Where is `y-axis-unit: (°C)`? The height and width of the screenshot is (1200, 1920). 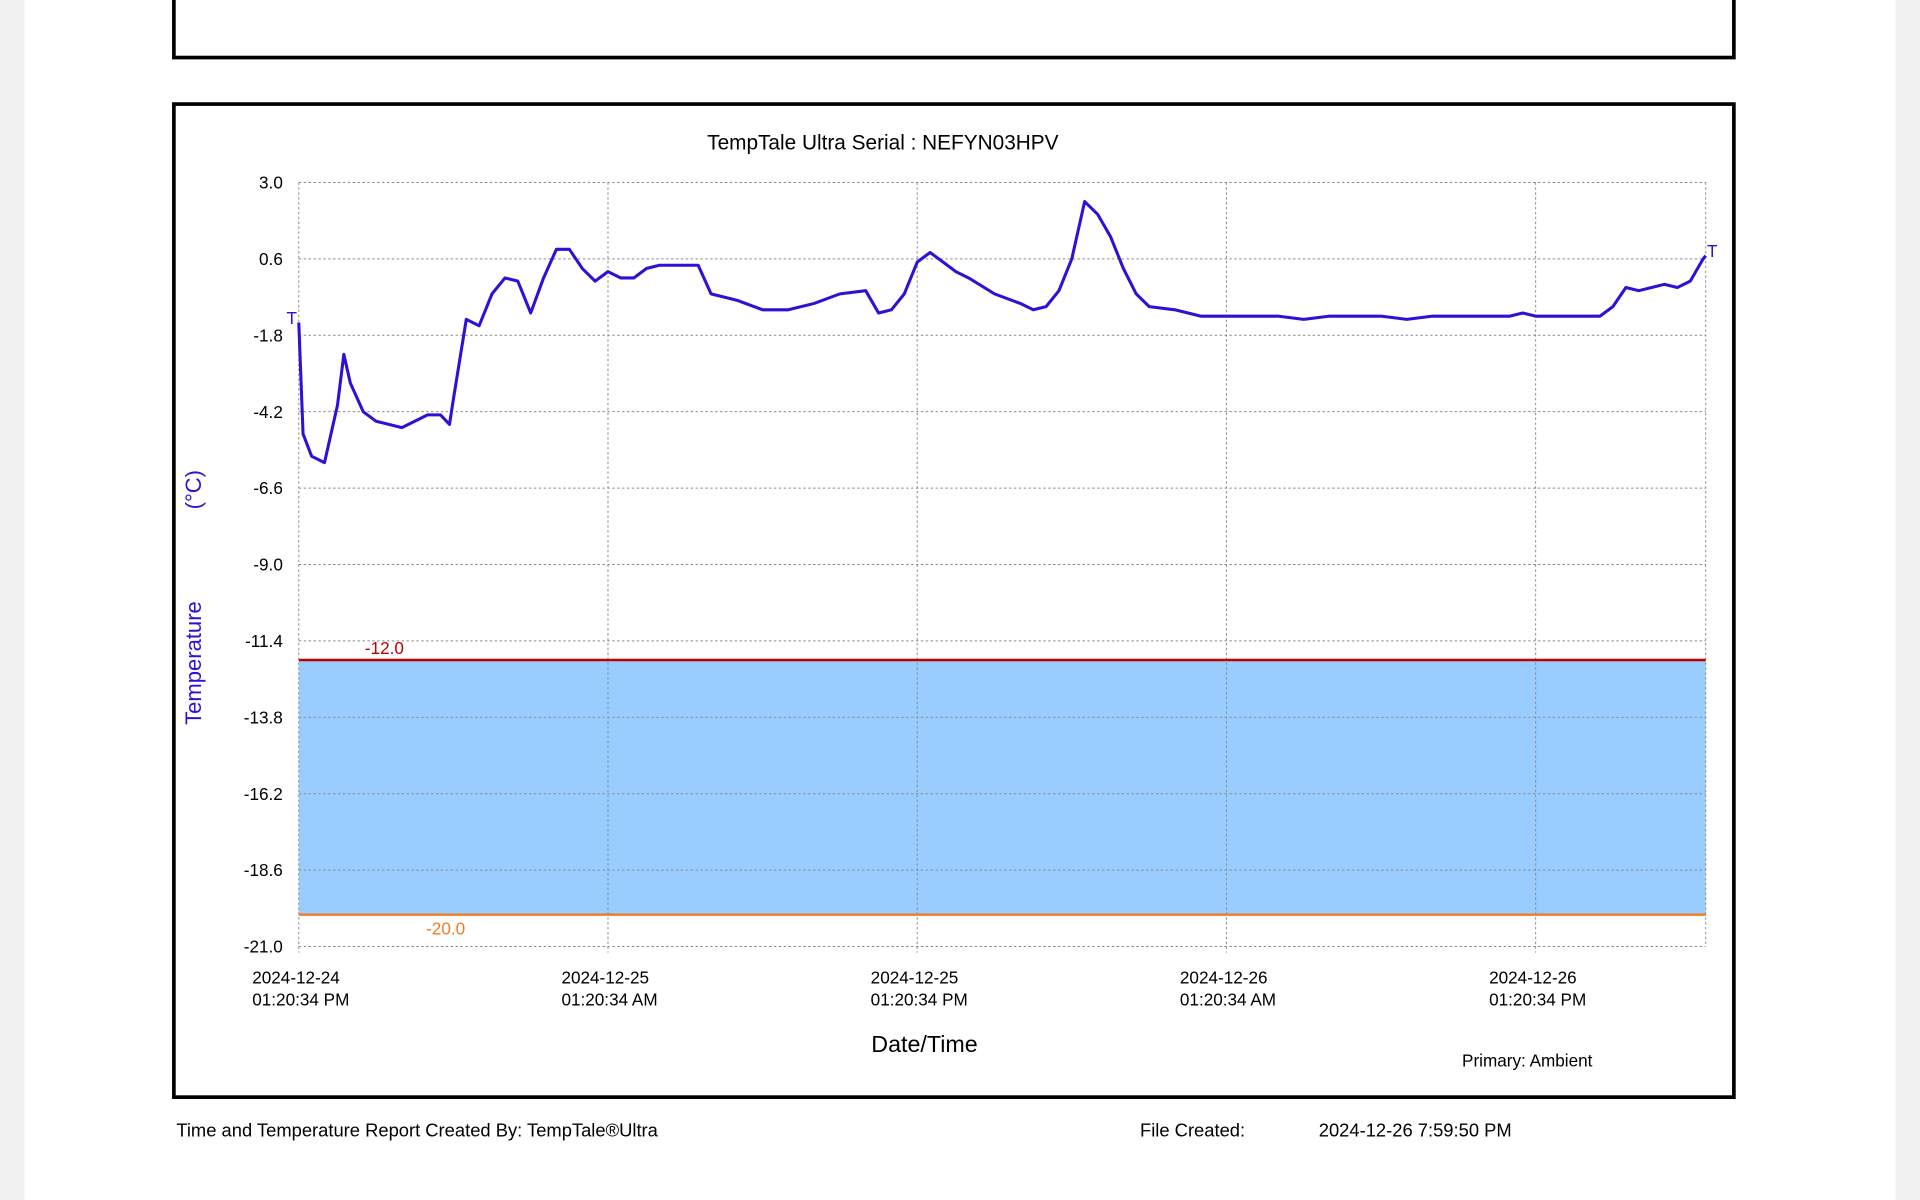
y-axis-unit: (°C) is located at coordinates (193, 489).